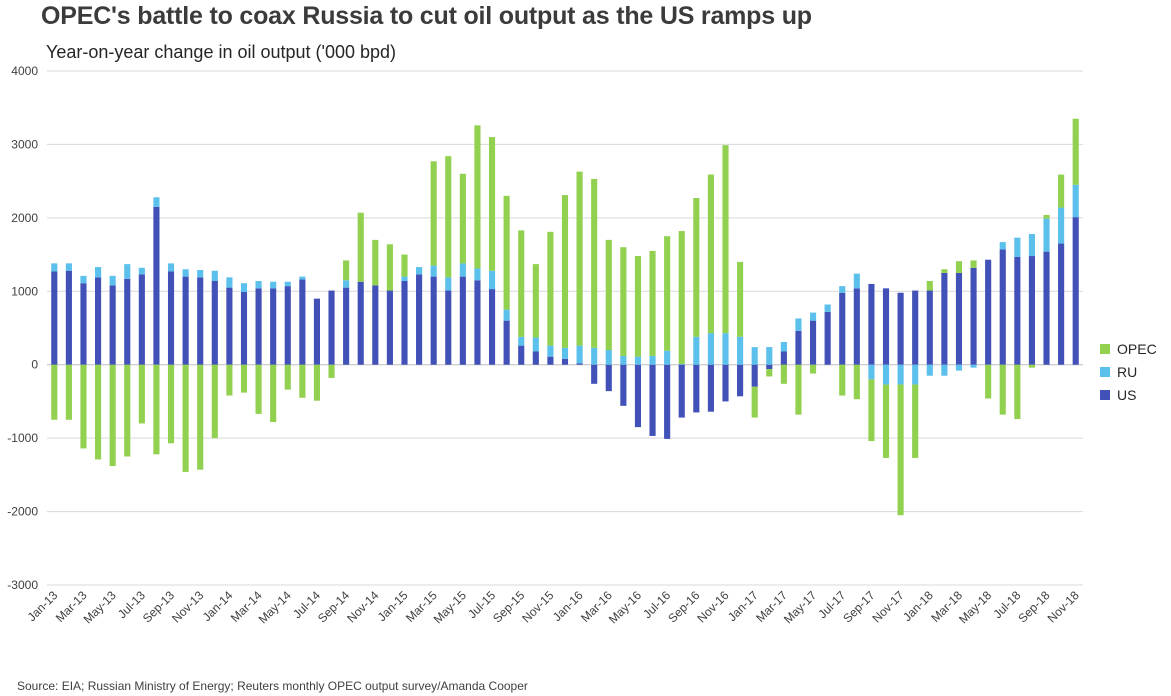  I want to click on x-tick-label: May-14, so click(275, 607).